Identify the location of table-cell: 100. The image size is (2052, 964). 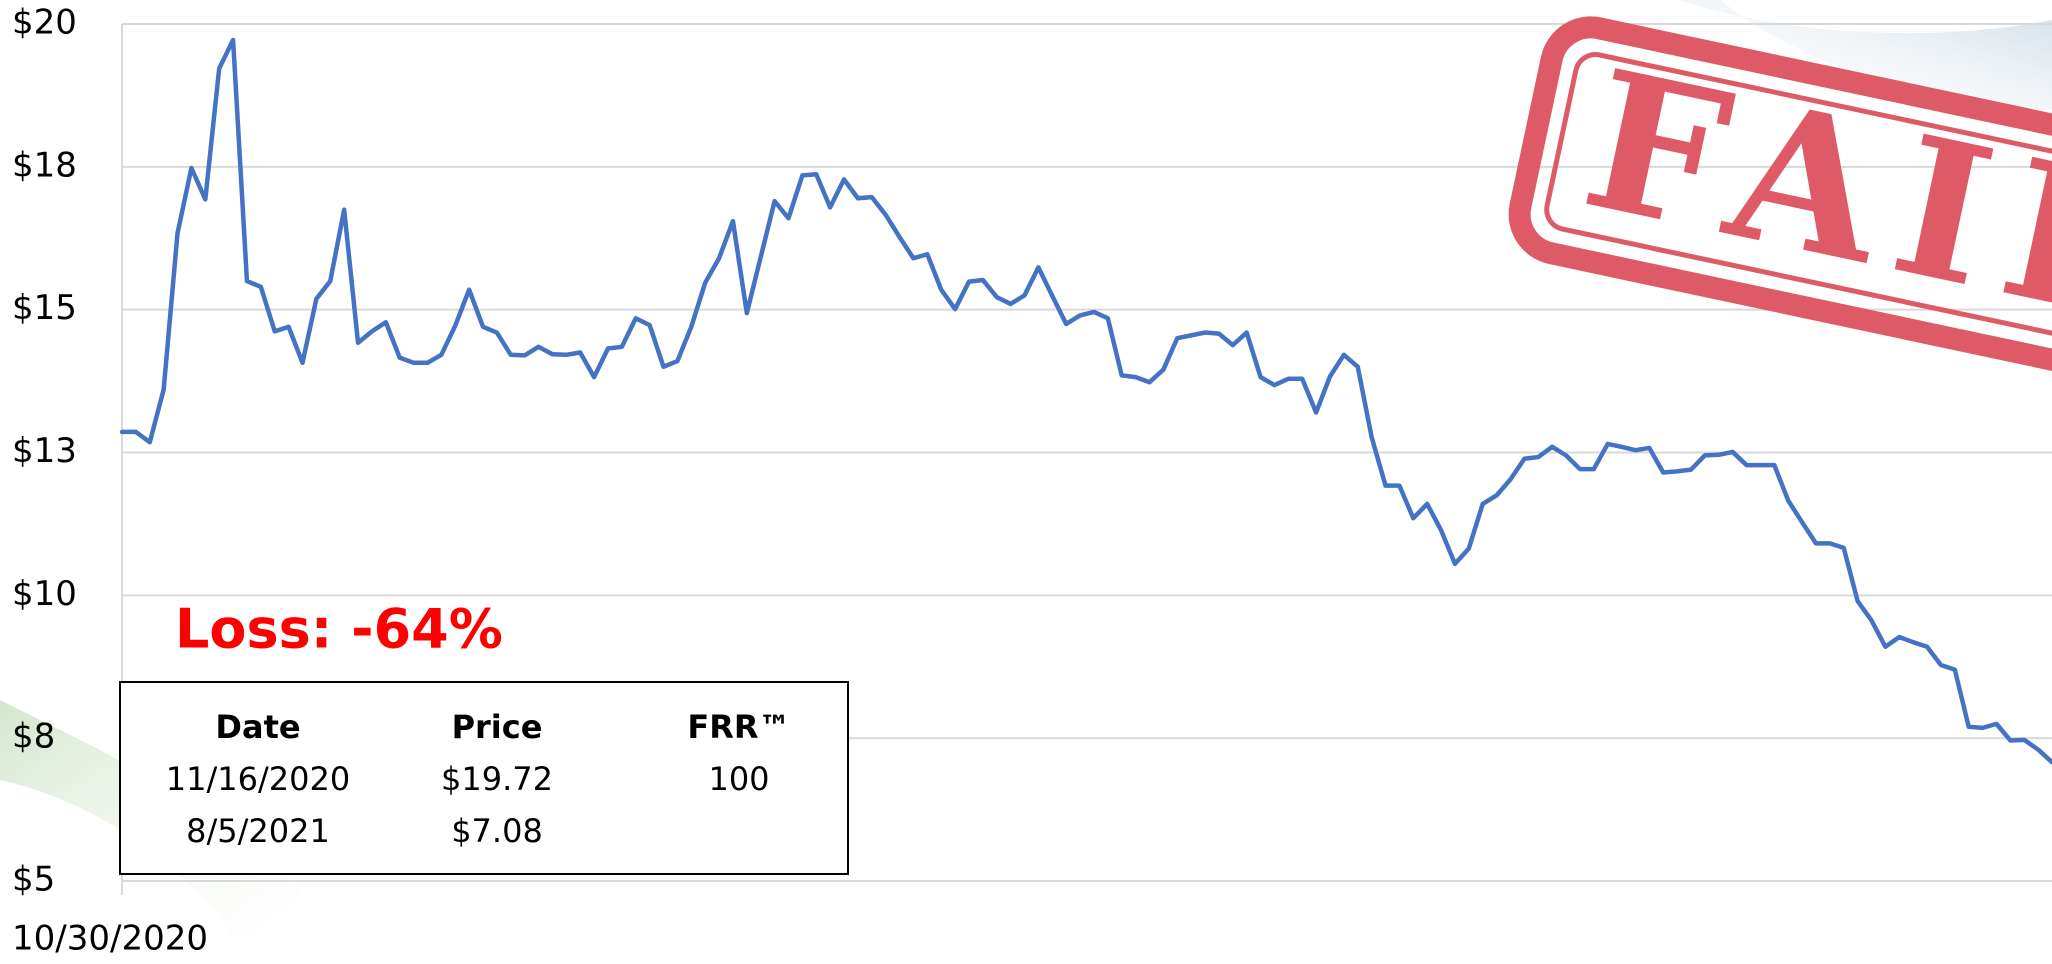
(738, 779).